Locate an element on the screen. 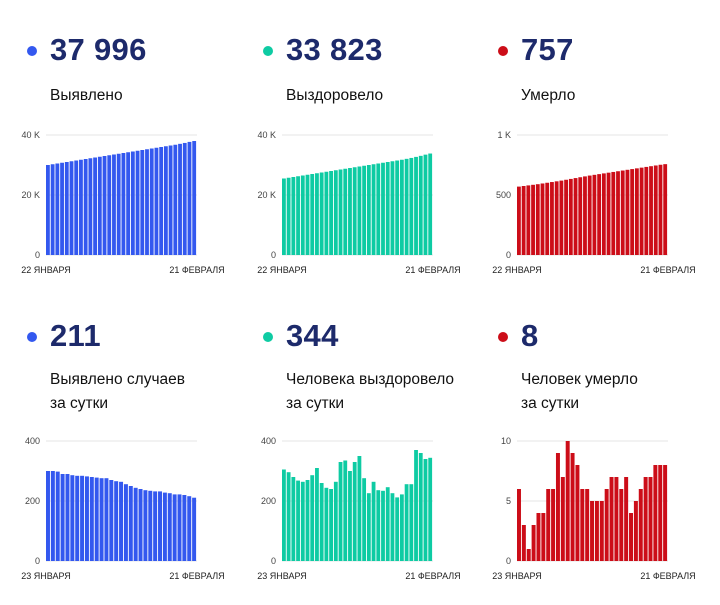  red-dot-icon is located at coordinates (503, 51).